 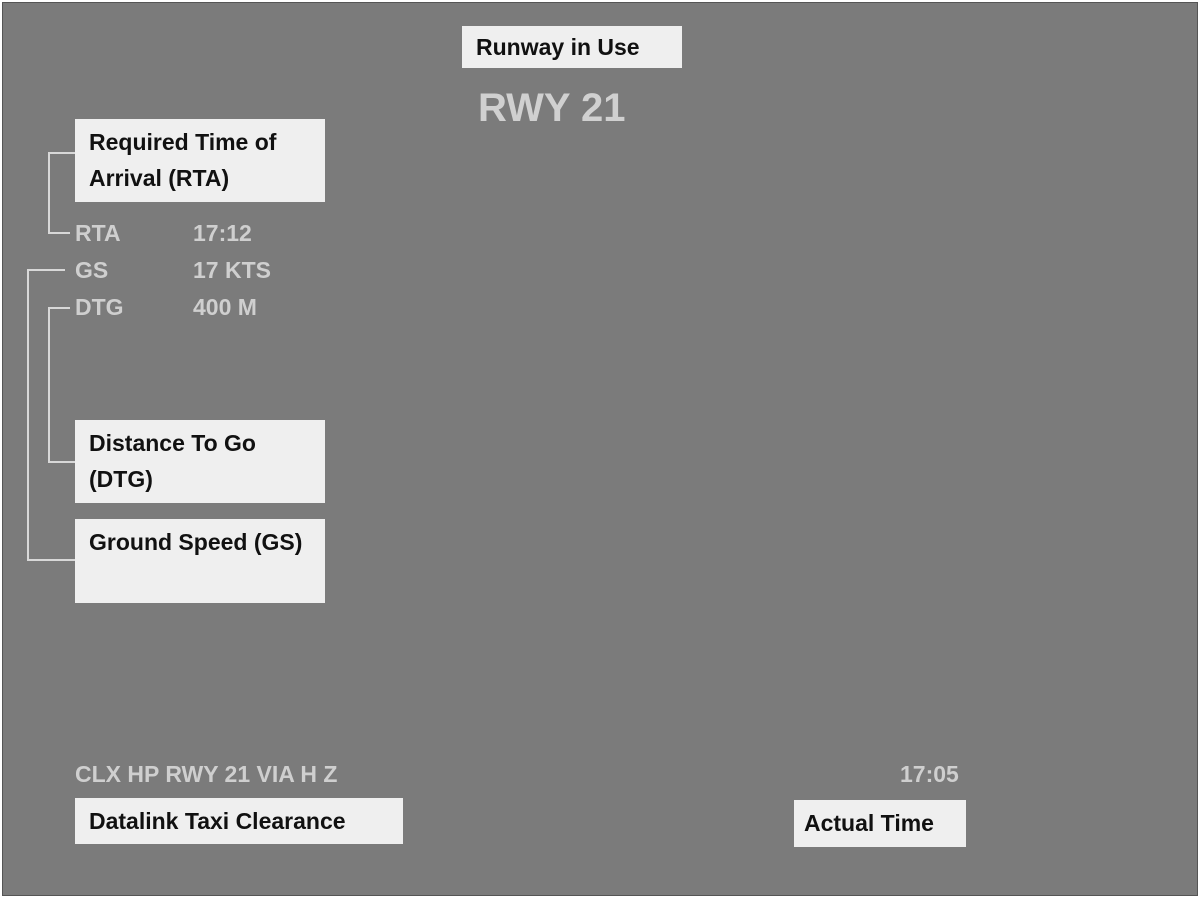 What do you see at coordinates (206, 774) in the screenshot?
I see `clearance-text: CLX HP RWY 21 VIA H Z` at bounding box center [206, 774].